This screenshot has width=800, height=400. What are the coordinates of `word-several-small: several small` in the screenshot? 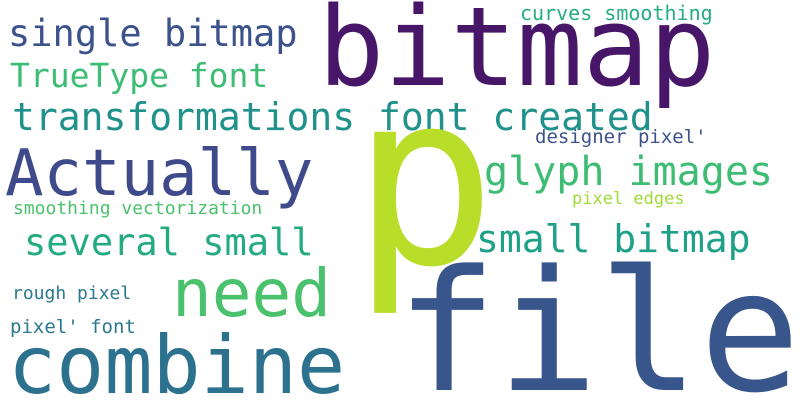 It's located at (169, 242).